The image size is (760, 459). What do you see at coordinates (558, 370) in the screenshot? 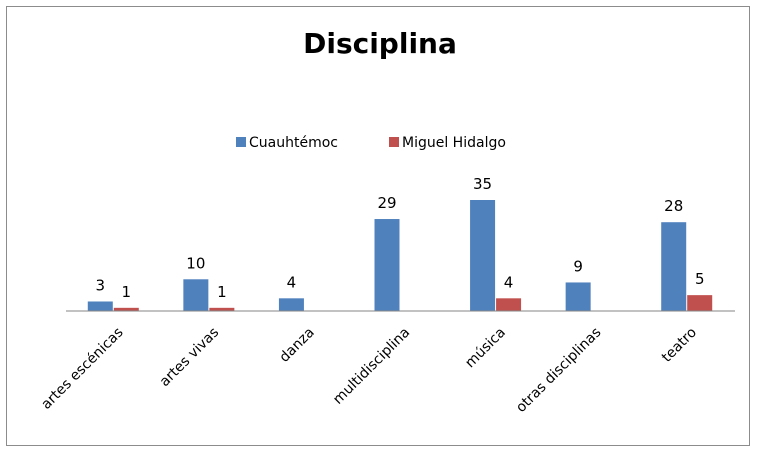
I see `x-tick-label: otras disciplinas` at bounding box center [558, 370].